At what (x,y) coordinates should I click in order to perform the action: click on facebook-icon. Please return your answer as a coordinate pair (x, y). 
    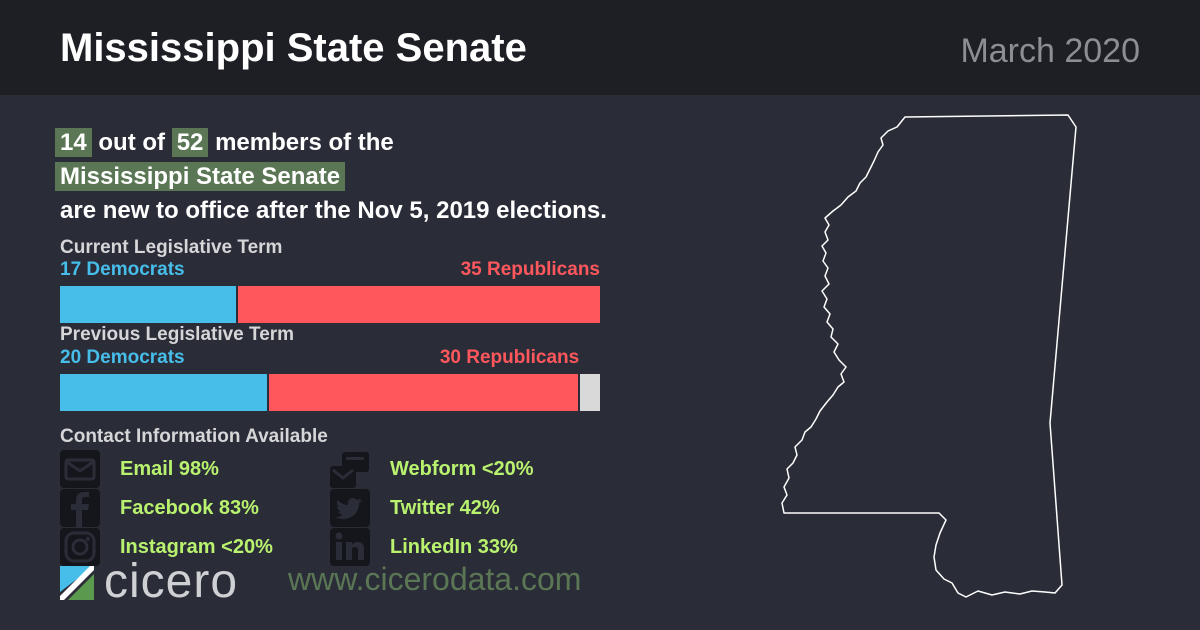
    Looking at the image, I should click on (80, 508).